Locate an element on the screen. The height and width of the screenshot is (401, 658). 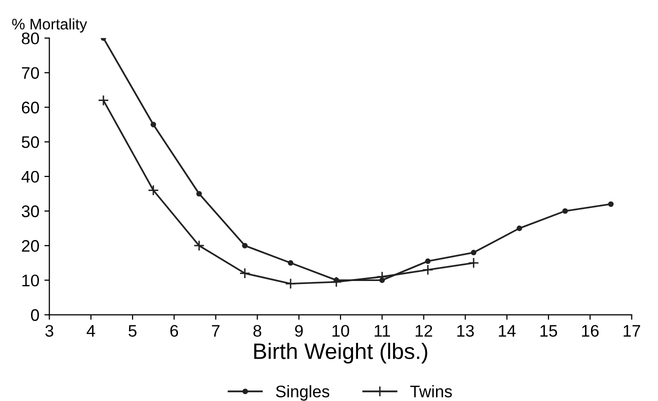
y-tick-label: 40 is located at coordinates (30, 176).